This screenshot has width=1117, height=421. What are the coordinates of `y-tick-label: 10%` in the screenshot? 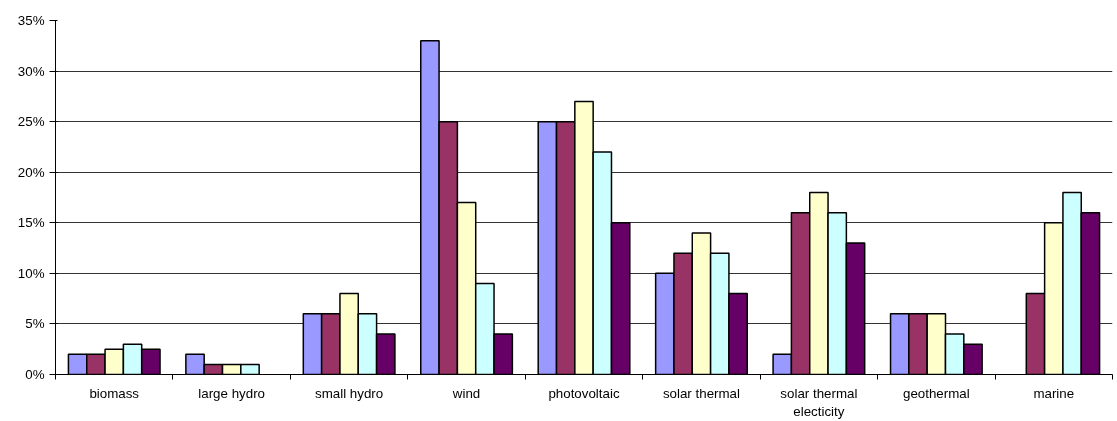 It's located at (31, 273).